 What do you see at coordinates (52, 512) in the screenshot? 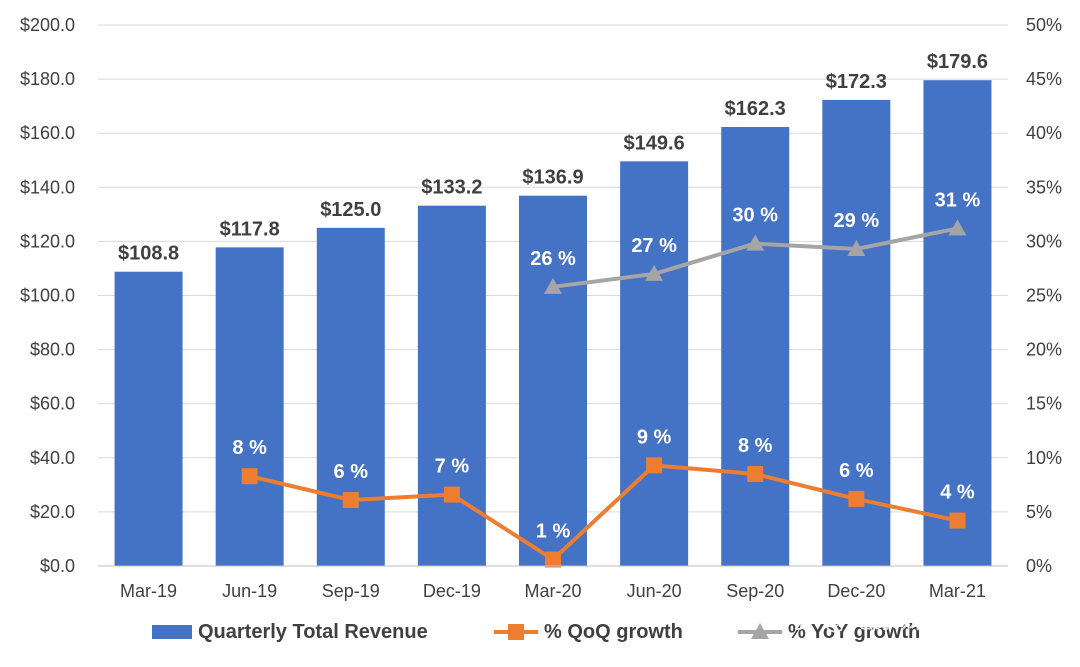
I see `y-left-tick-label: $20.0` at bounding box center [52, 512].